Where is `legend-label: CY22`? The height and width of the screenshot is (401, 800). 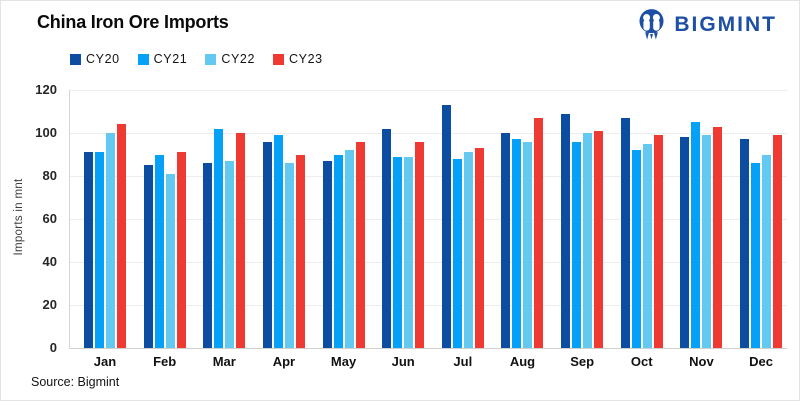
legend-label: CY22 is located at coordinates (238, 59).